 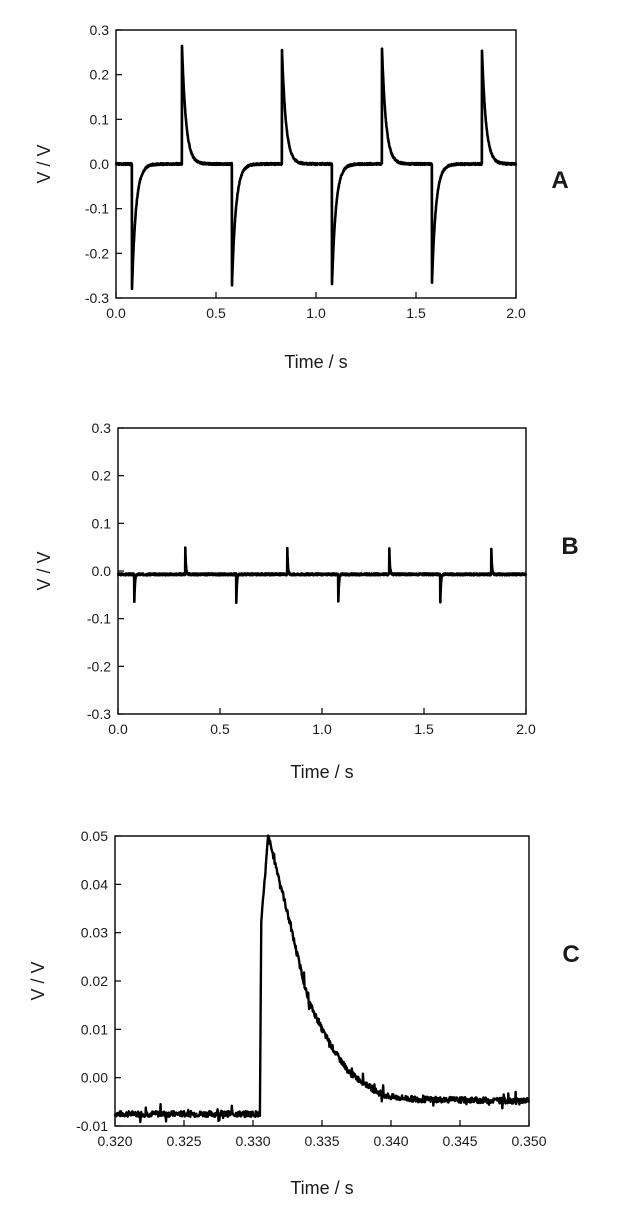 What do you see at coordinates (99, 714) in the screenshot?
I see `panel-b-y-tick-label: -0.3` at bounding box center [99, 714].